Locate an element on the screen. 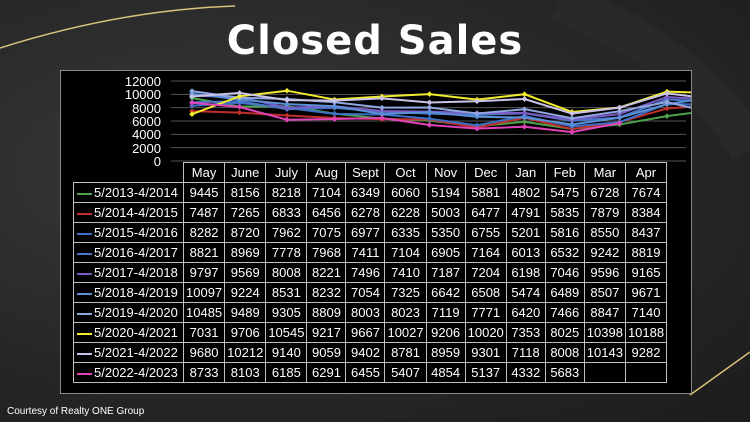 Image resolution: width=750 pixels, height=422 pixels. credit-text: Courtesy of Realty ONE Group is located at coordinates (76, 411).